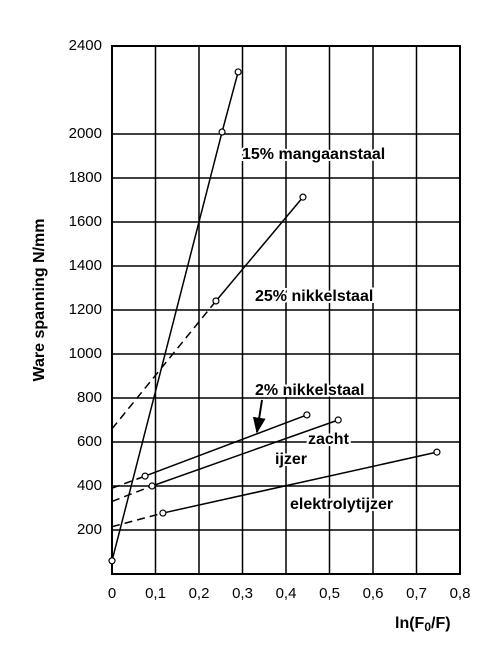 The image size is (500, 665). Describe the element at coordinates (89, 441) in the screenshot. I see `y-tick-label: 600` at that location.